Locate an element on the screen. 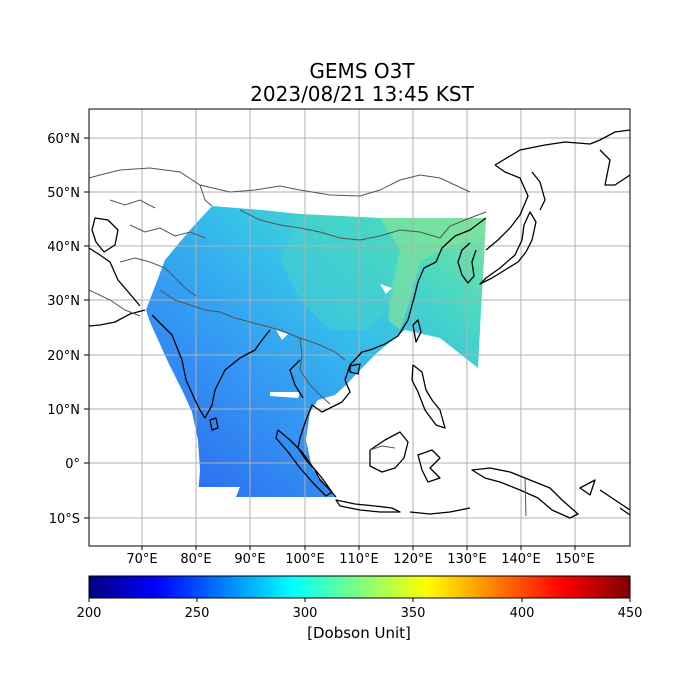 The height and width of the screenshot is (700, 700). colorbar-tick-marks is located at coordinates (359, 600).